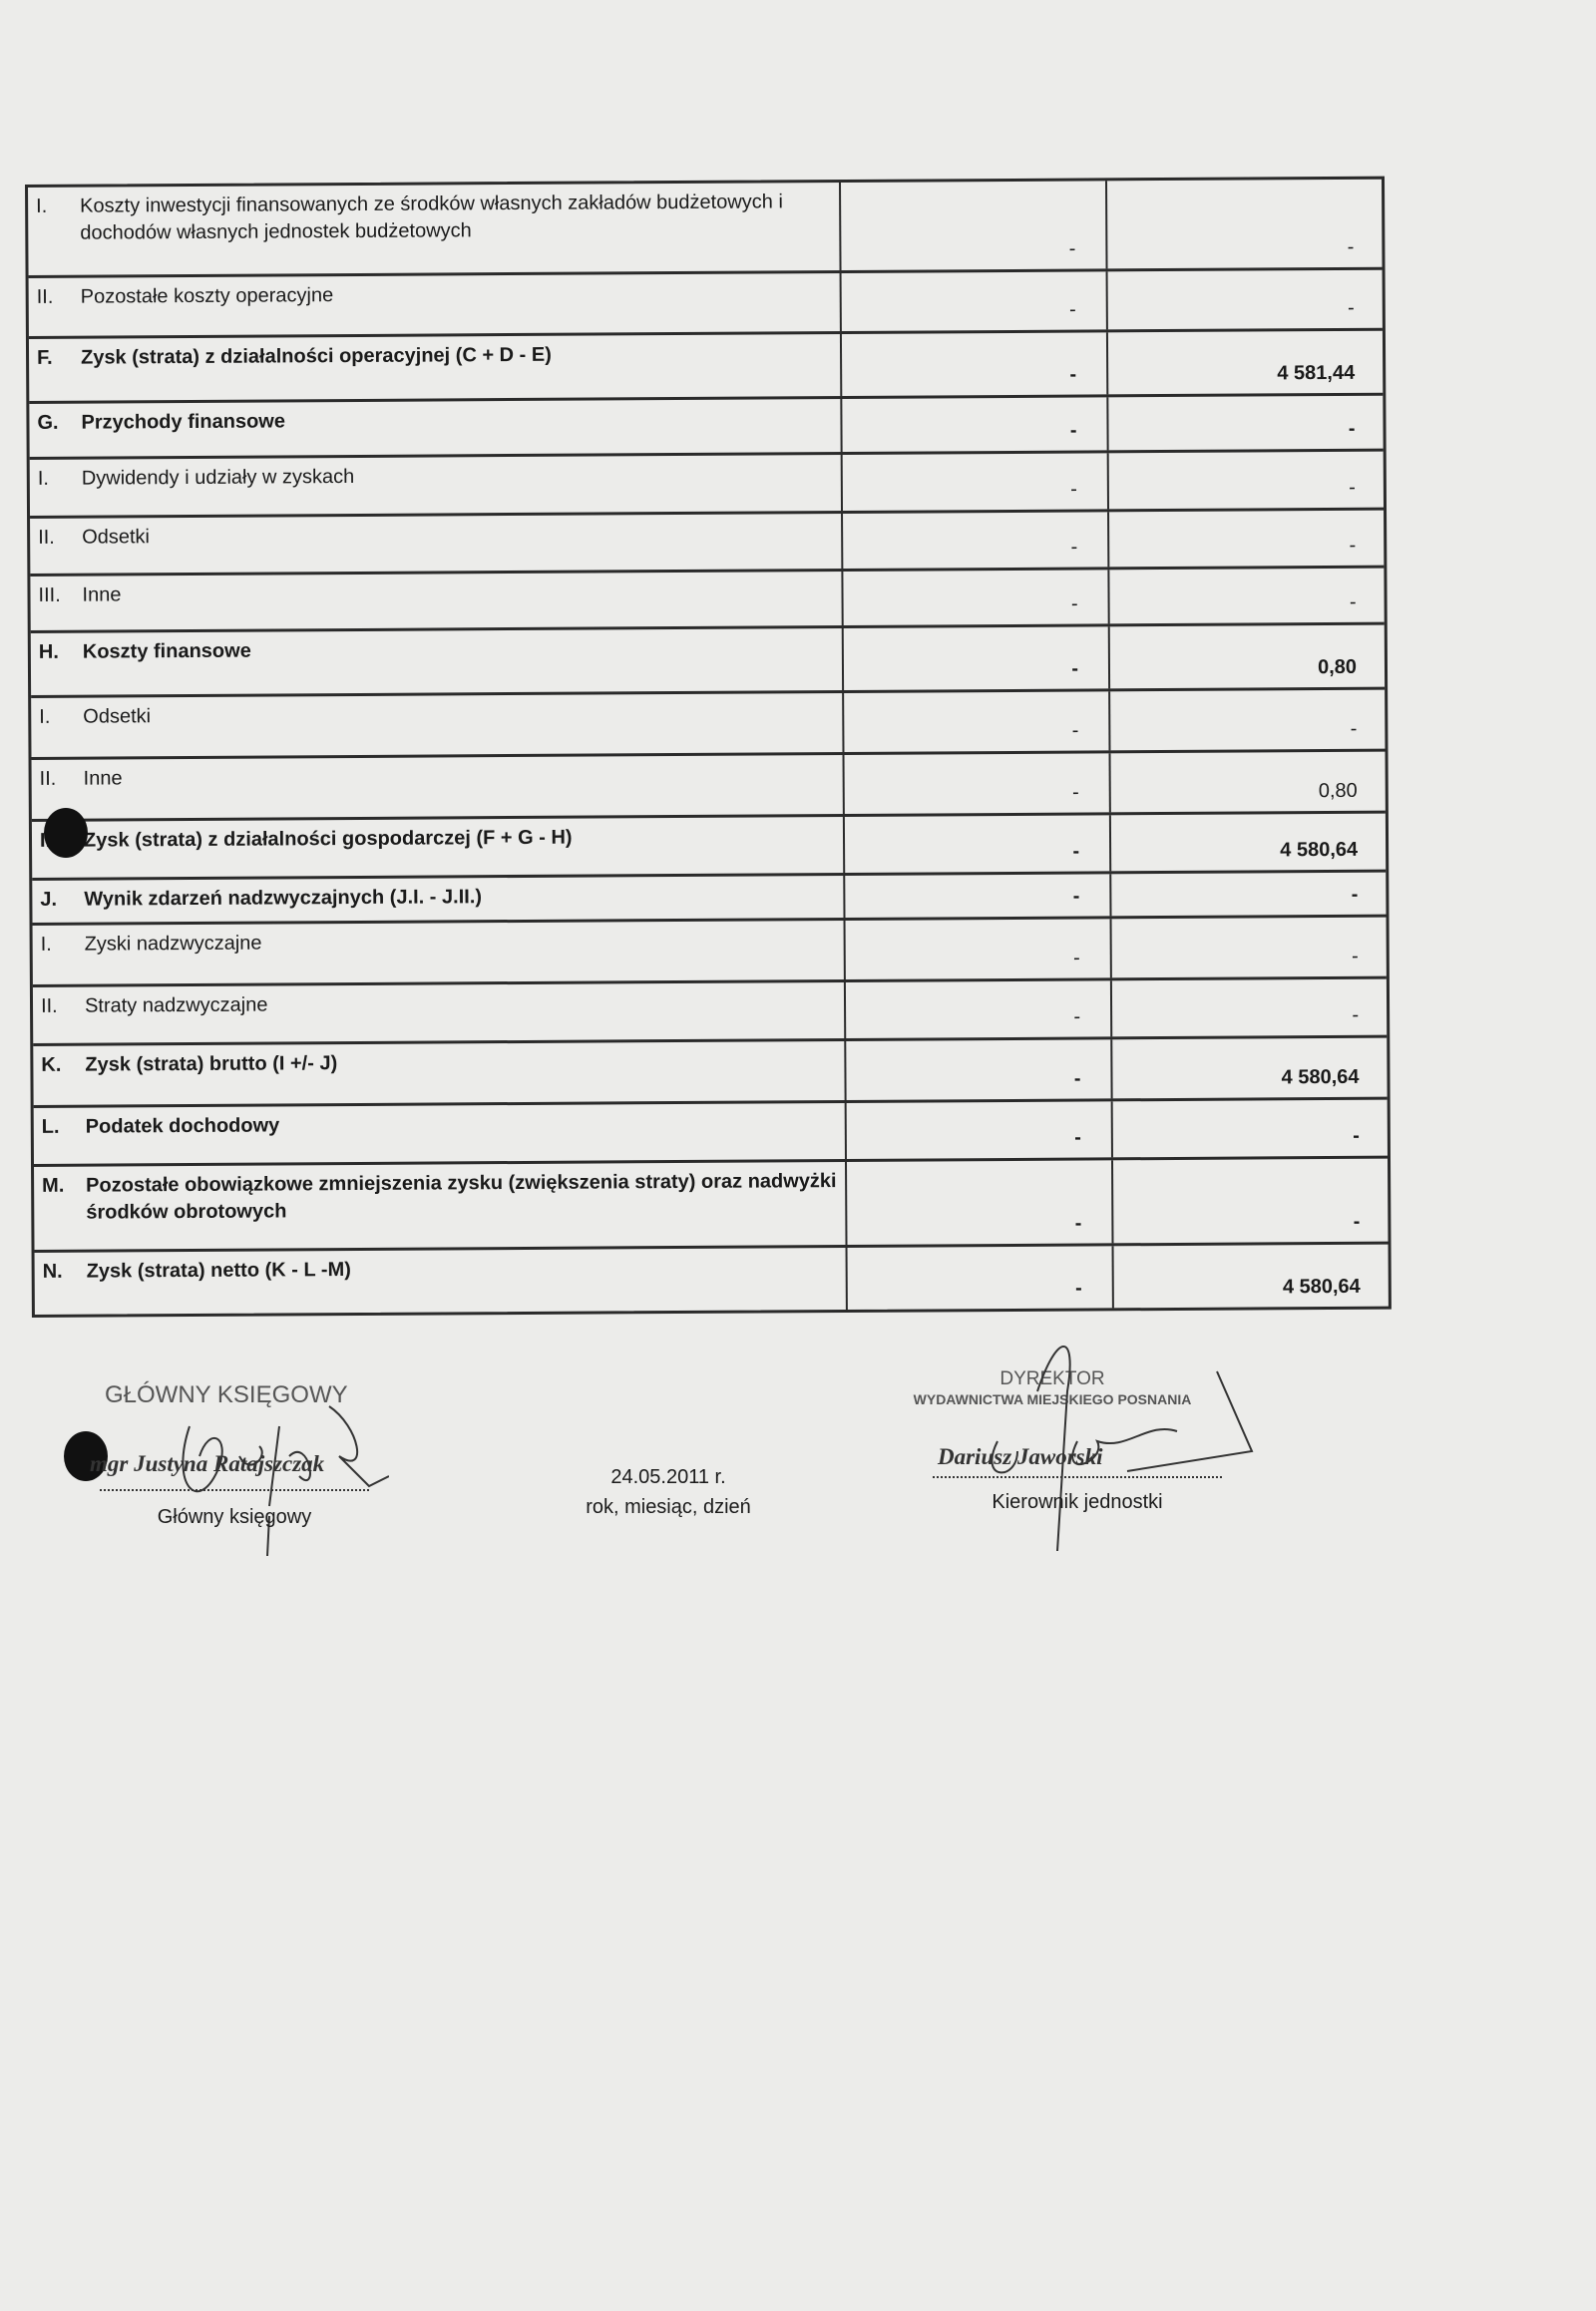  I want to click on table-row: L. Podatek dochodowy - -, so click(710, 1133).